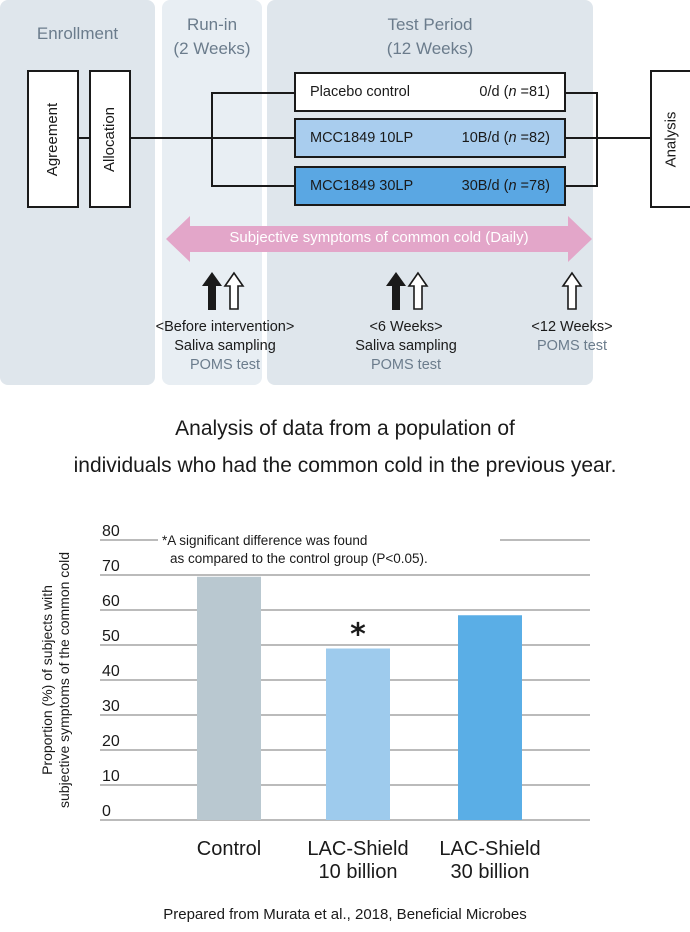 Image resolution: width=690 pixels, height=932 pixels. Describe the element at coordinates (111, 776) in the screenshot. I see `y-tick-label: 10` at that location.